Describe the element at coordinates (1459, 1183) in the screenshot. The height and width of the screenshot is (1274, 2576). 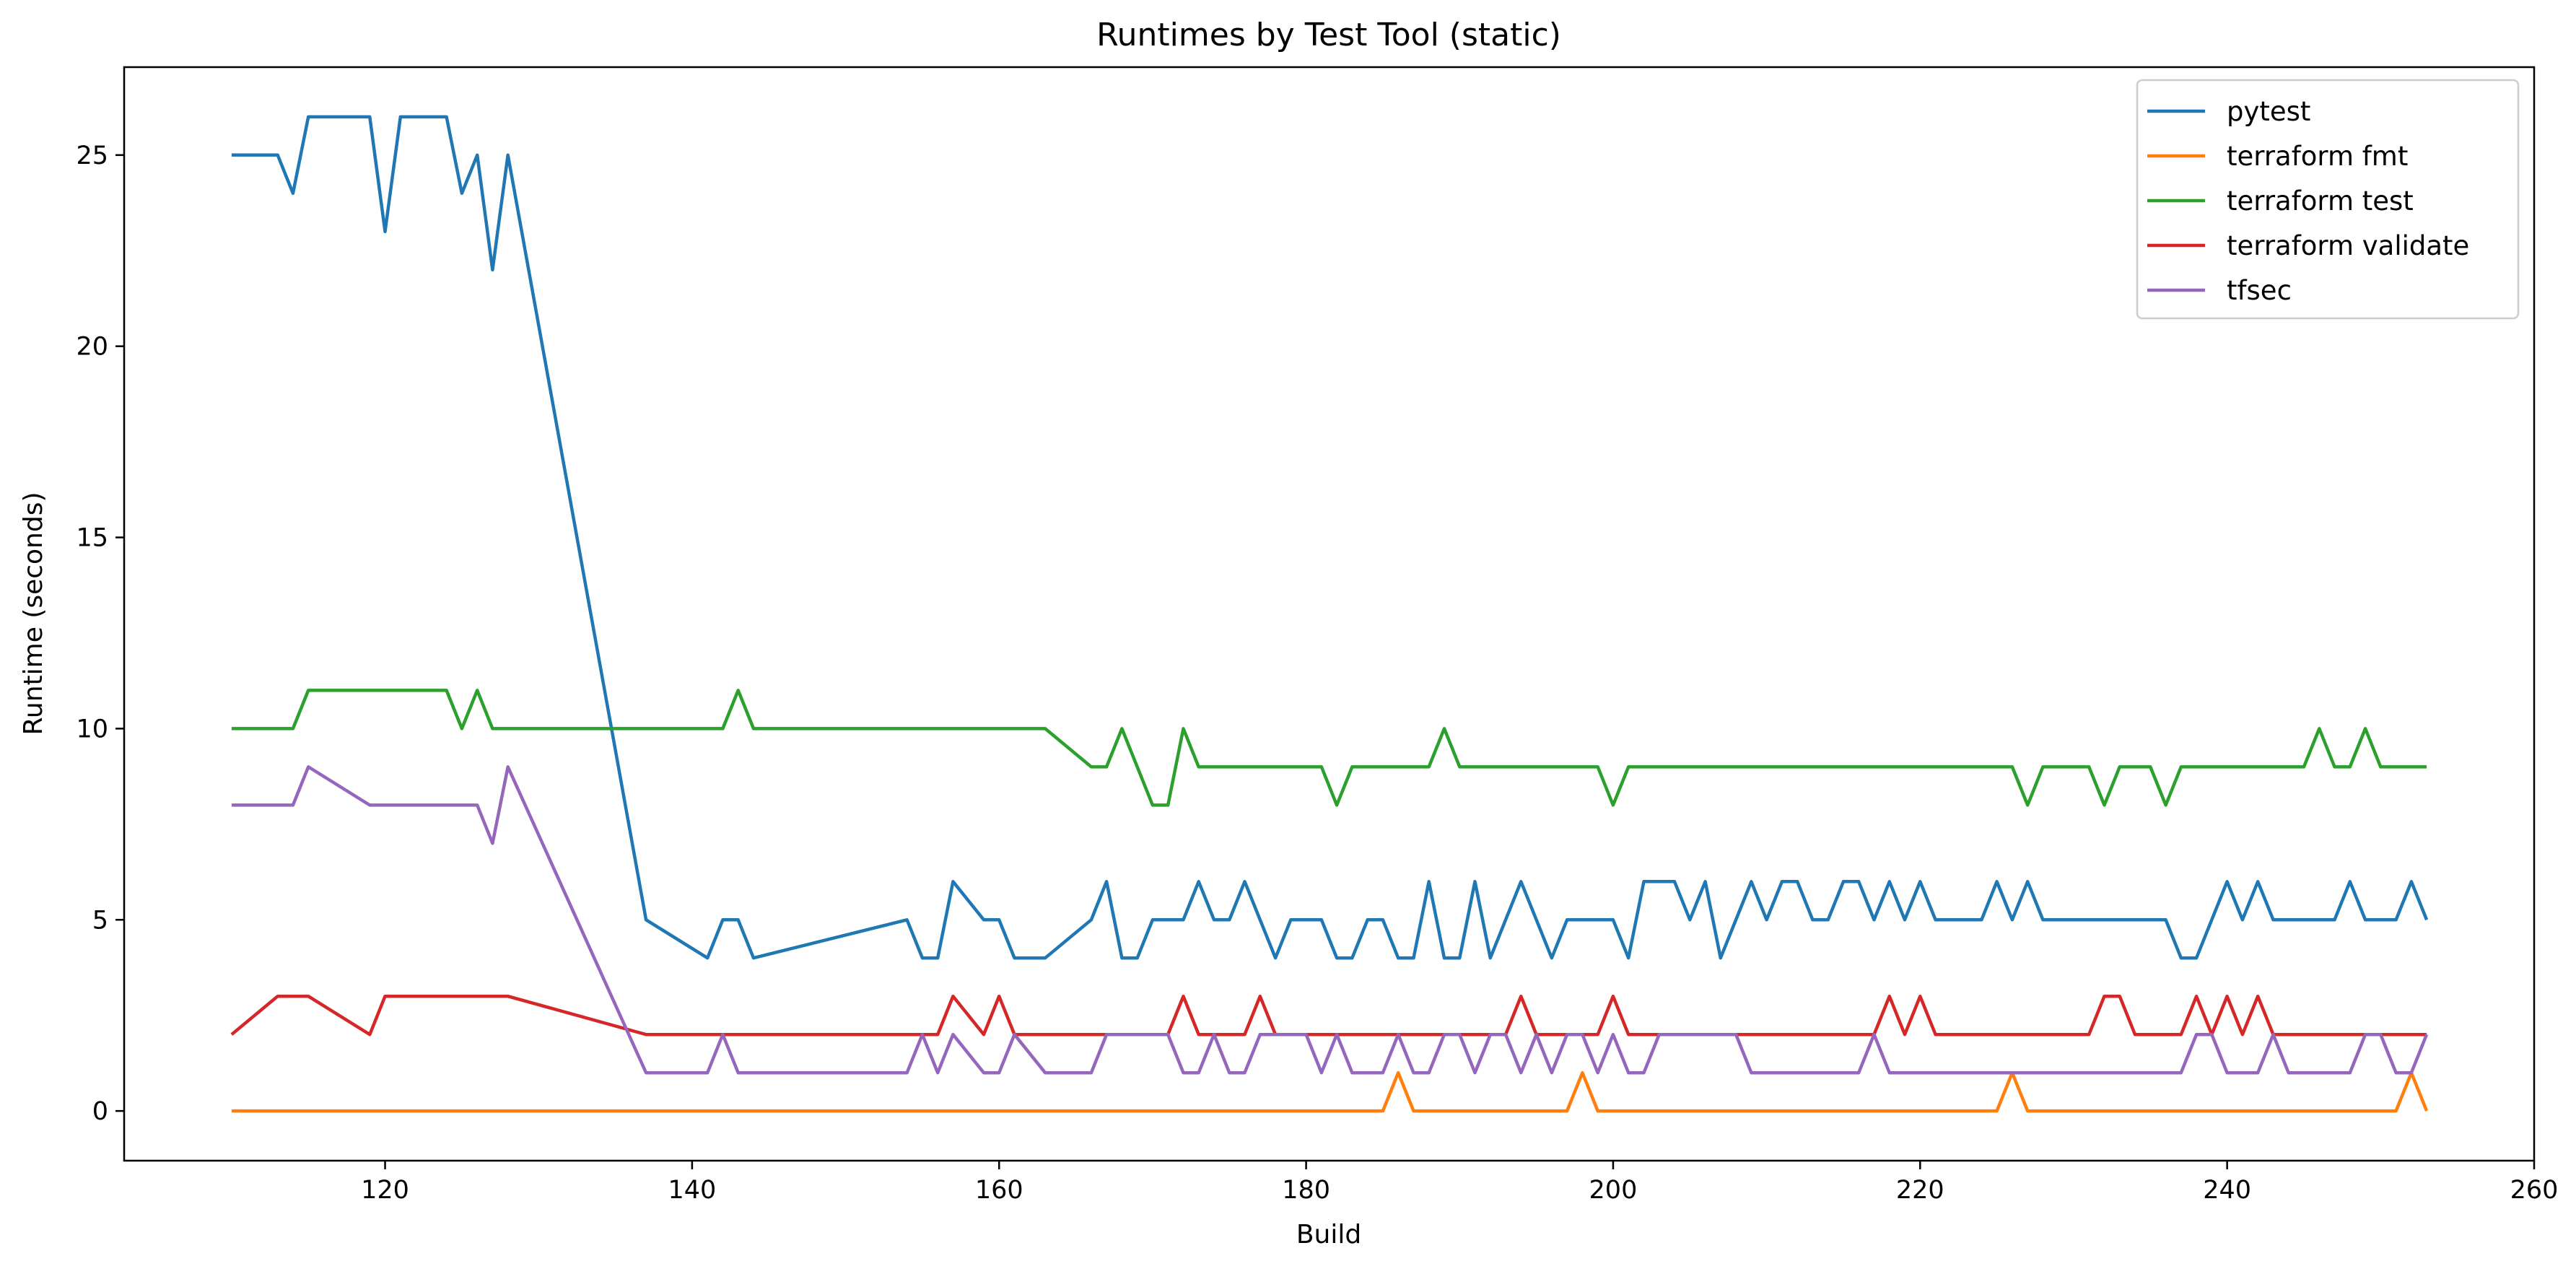
I see `x-axis: 120 140 160 180 200 220 240 260` at that location.